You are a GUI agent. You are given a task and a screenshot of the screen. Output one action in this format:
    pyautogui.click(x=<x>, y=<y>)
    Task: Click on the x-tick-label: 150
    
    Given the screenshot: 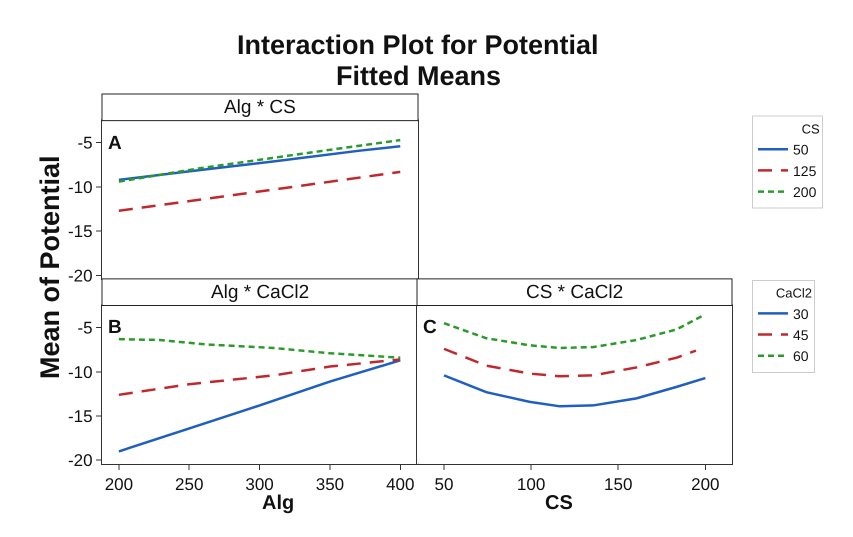 What is the action you would take?
    pyautogui.click(x=618, y=484)
    